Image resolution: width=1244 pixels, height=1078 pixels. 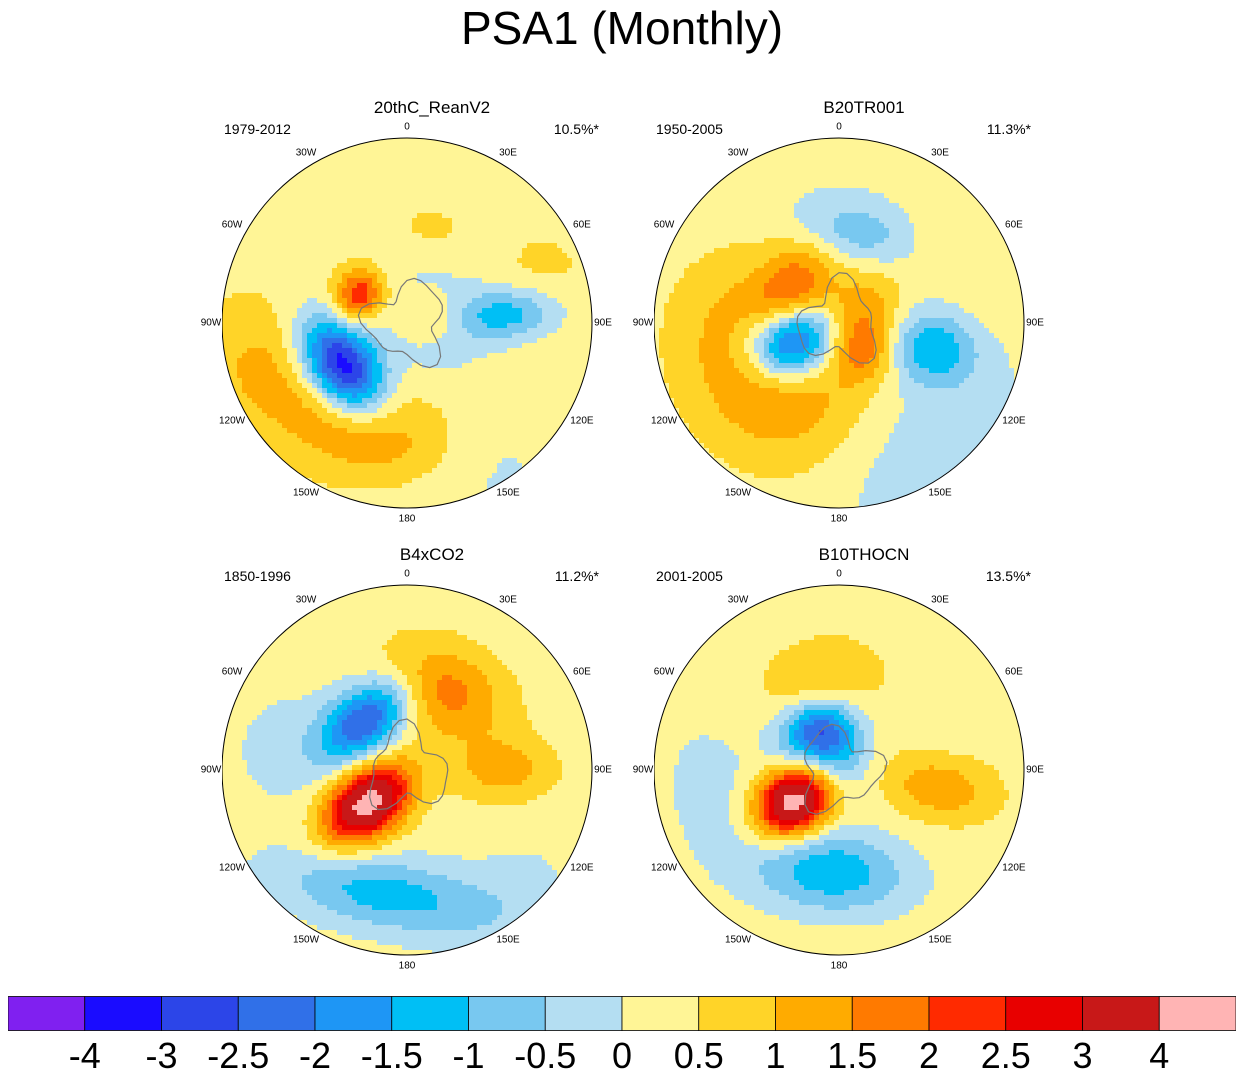 What do you see at coordinates (84, 1055) in the screenshot?
I see `colorbar-tick-label: -4` at bounding box center [84, 1055].